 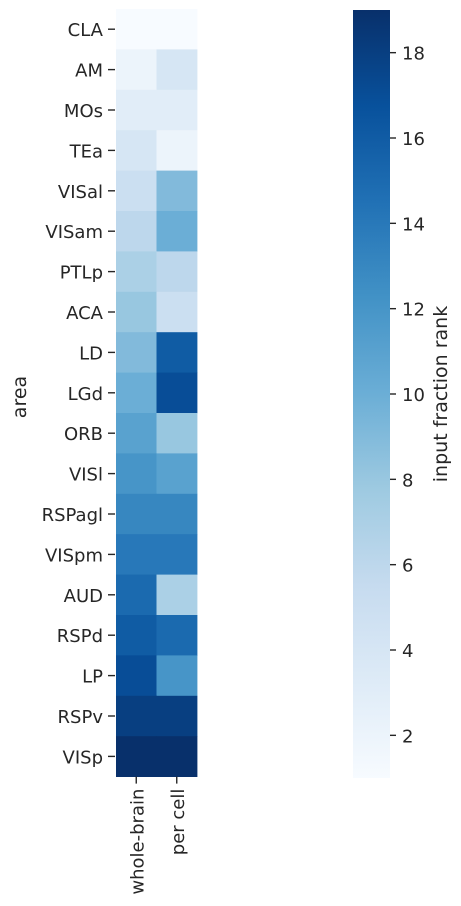 I want to click on colorbar-tick-label: 12, so click(x=413, y=310).